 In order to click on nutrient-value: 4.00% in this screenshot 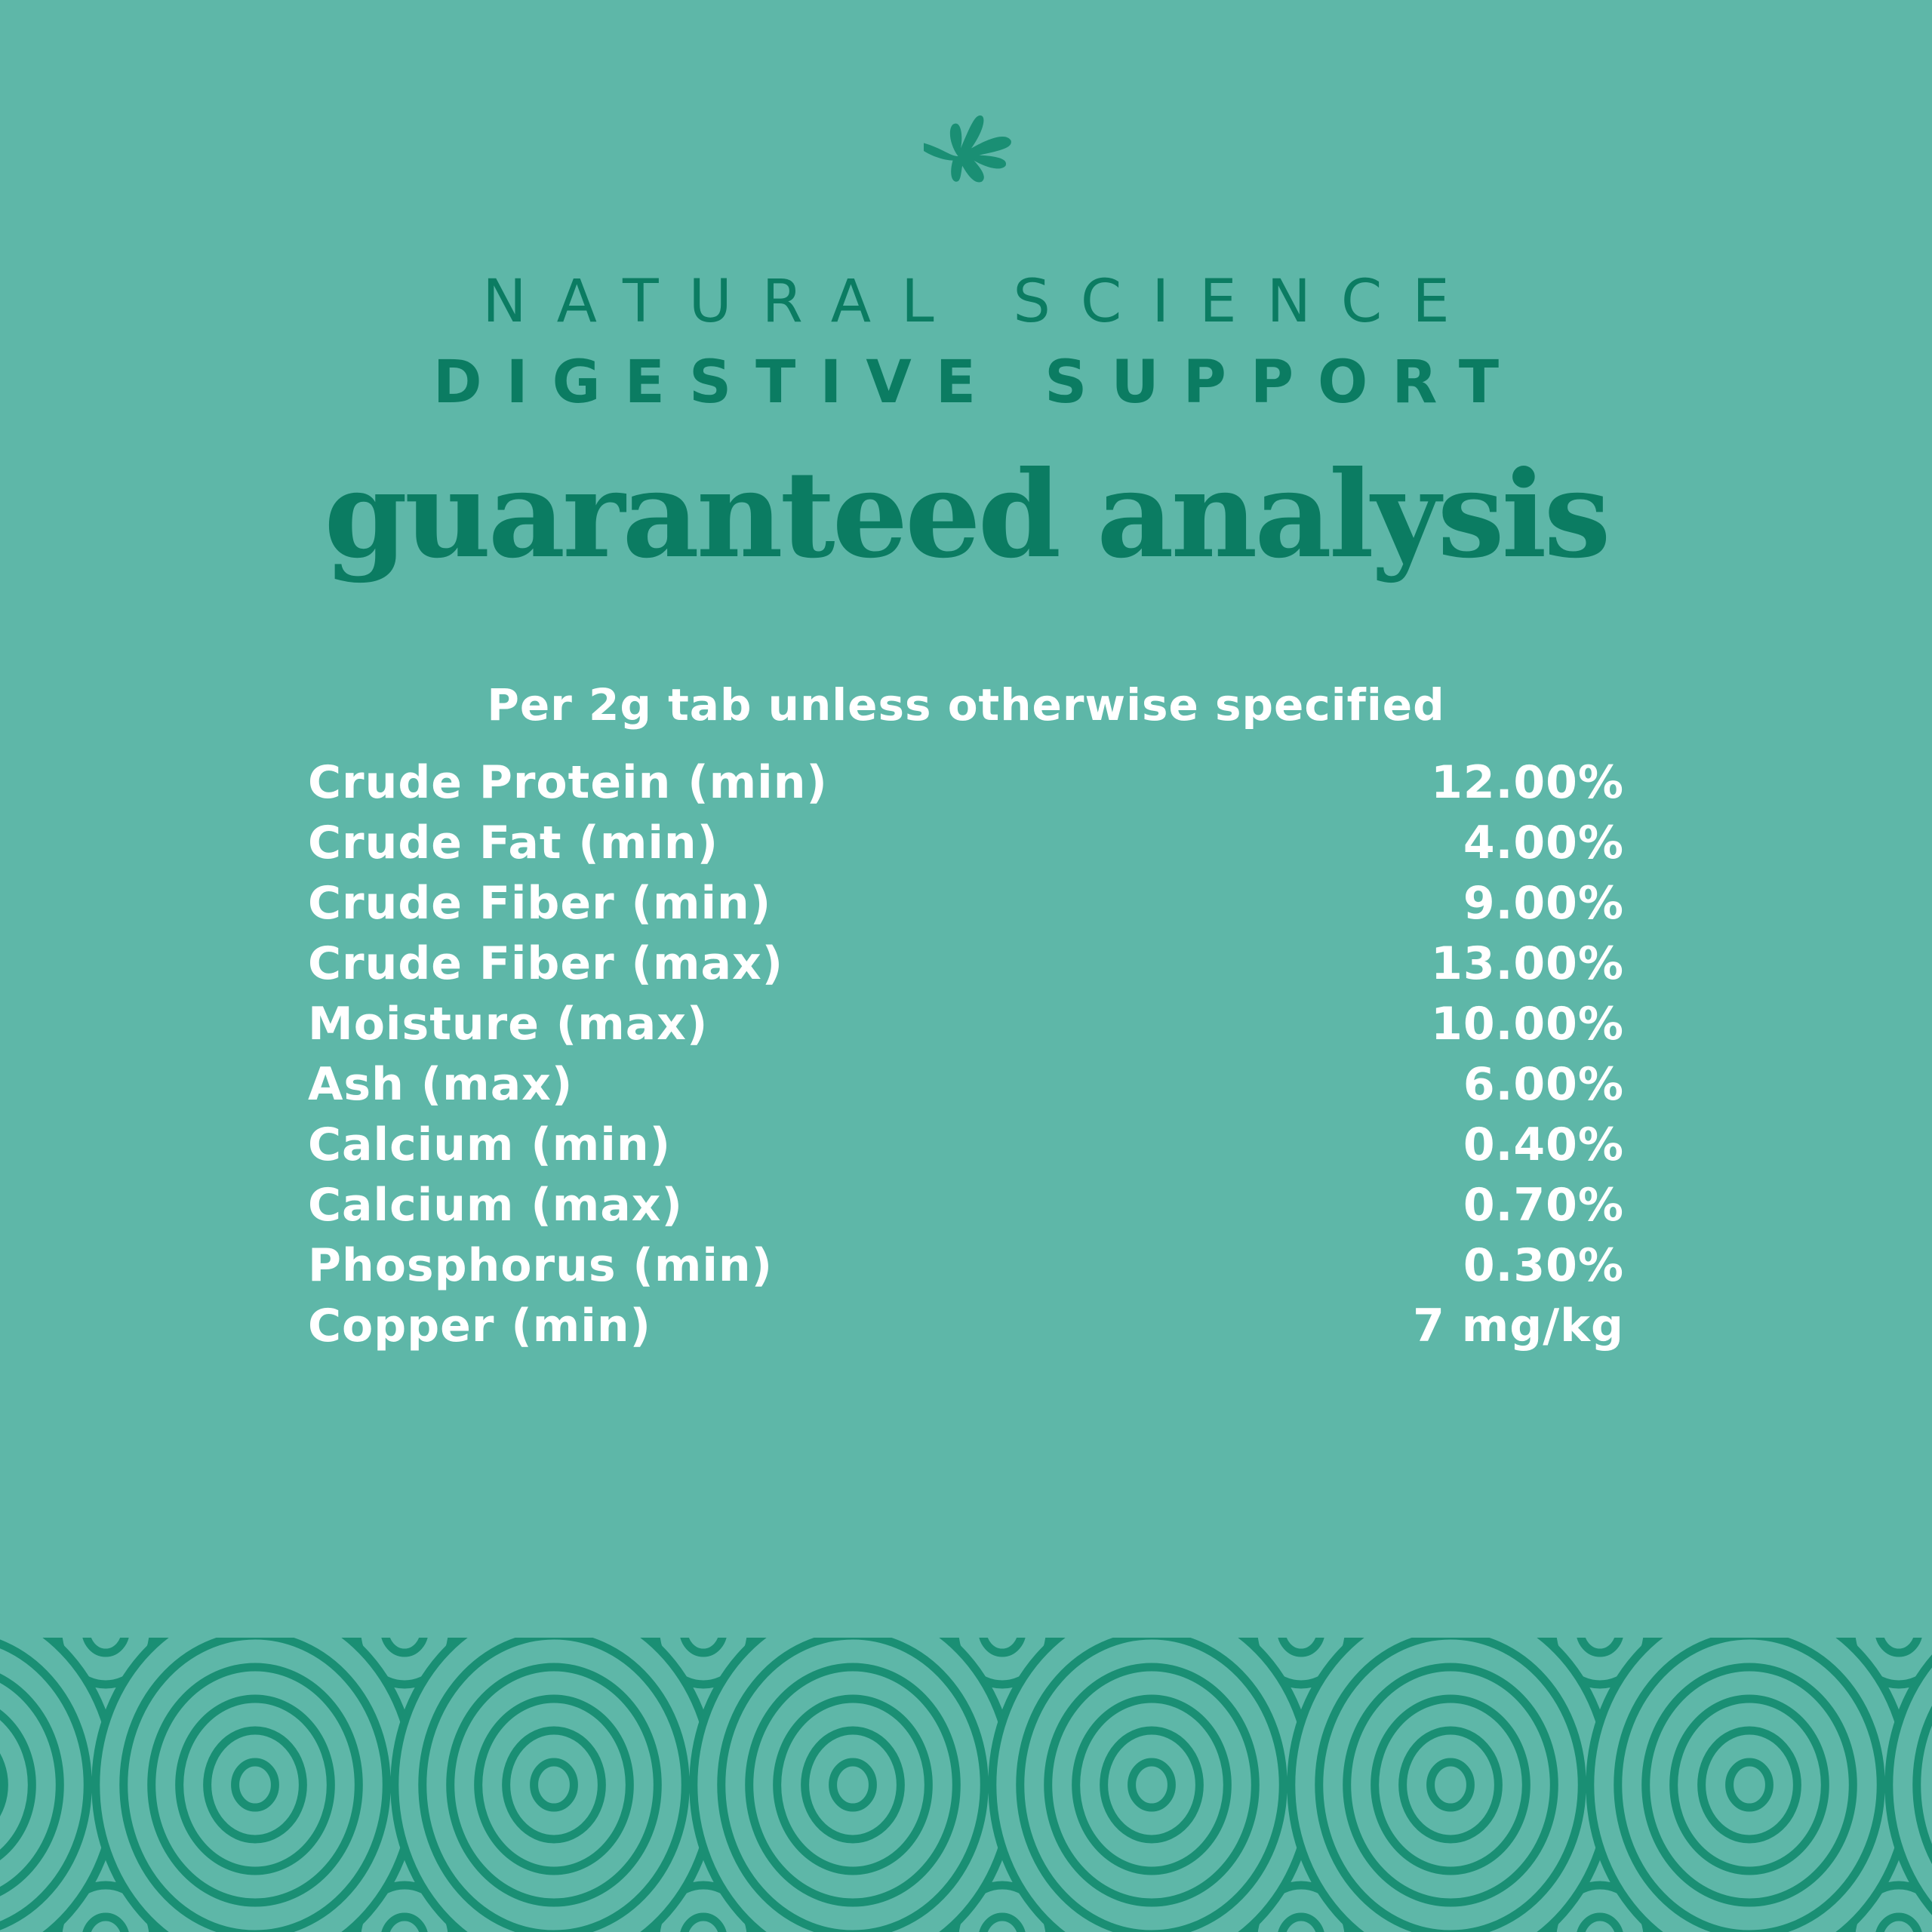, I will do `click(1543, 843)`.